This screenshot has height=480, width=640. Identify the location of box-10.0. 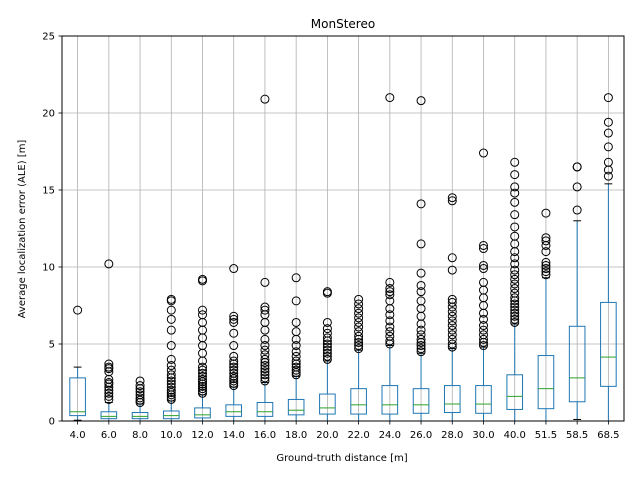
(171, 358).